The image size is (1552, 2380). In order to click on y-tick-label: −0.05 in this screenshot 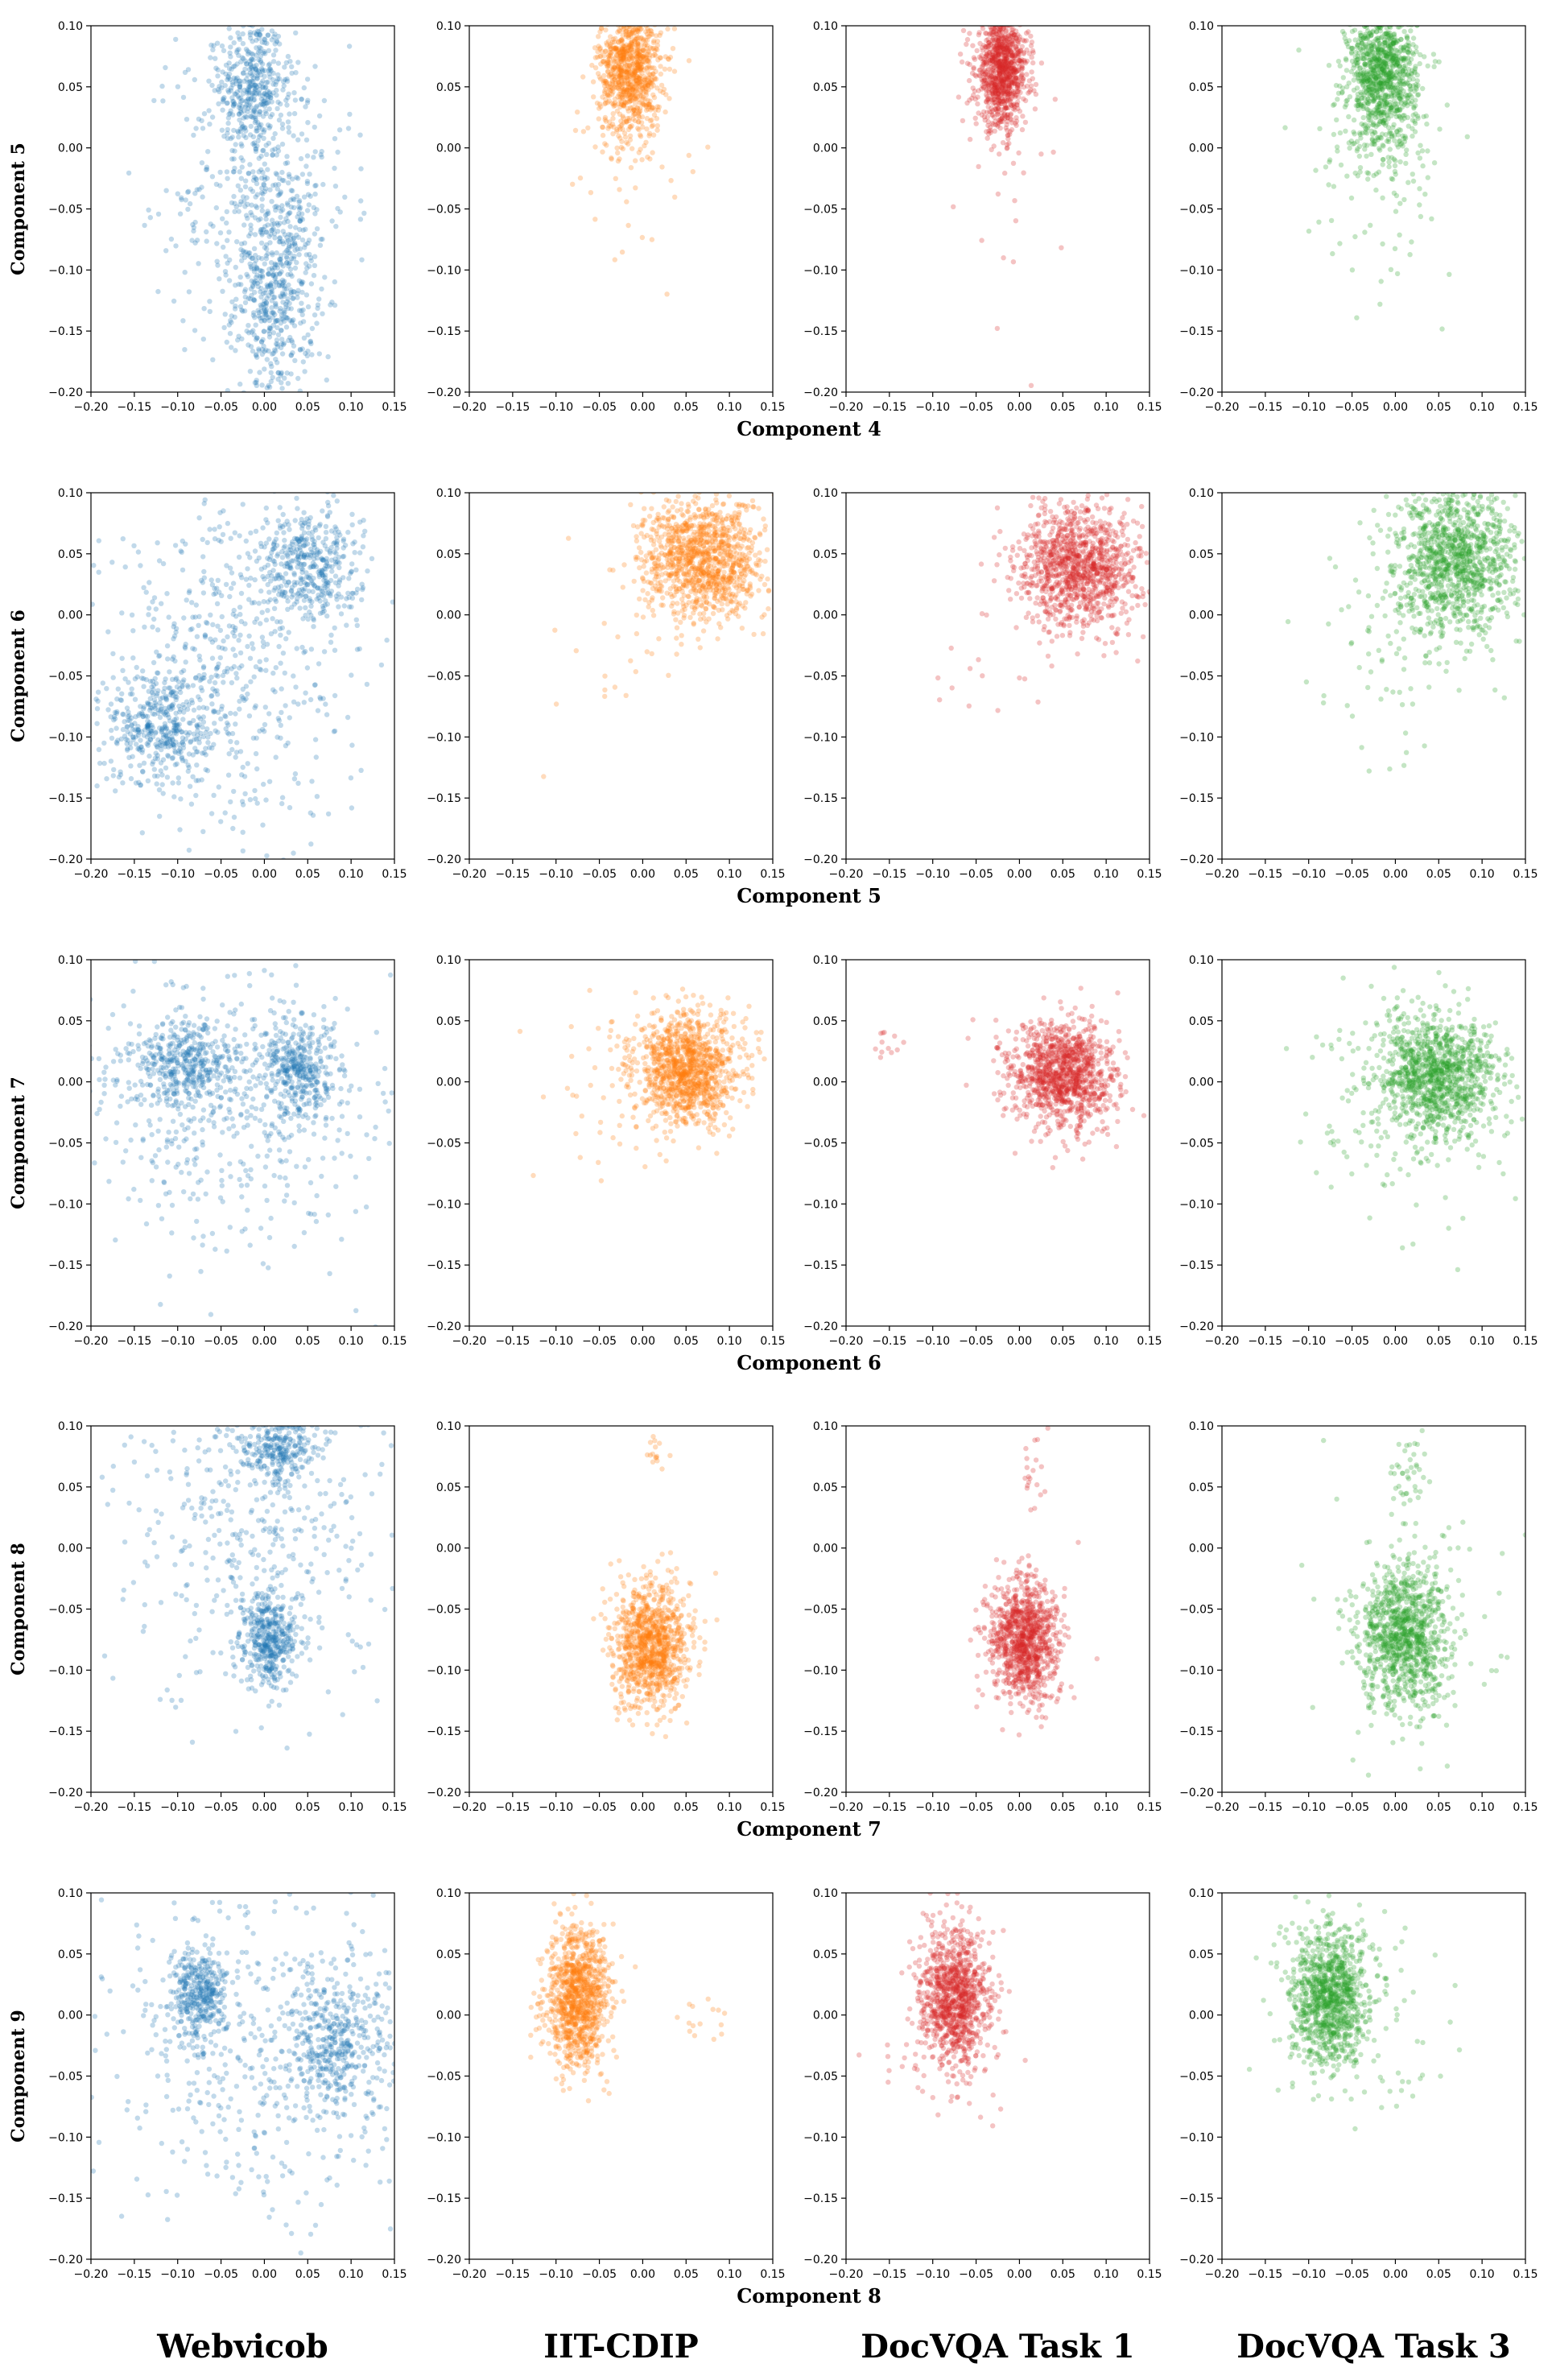, I will do `click(820, 211)`.